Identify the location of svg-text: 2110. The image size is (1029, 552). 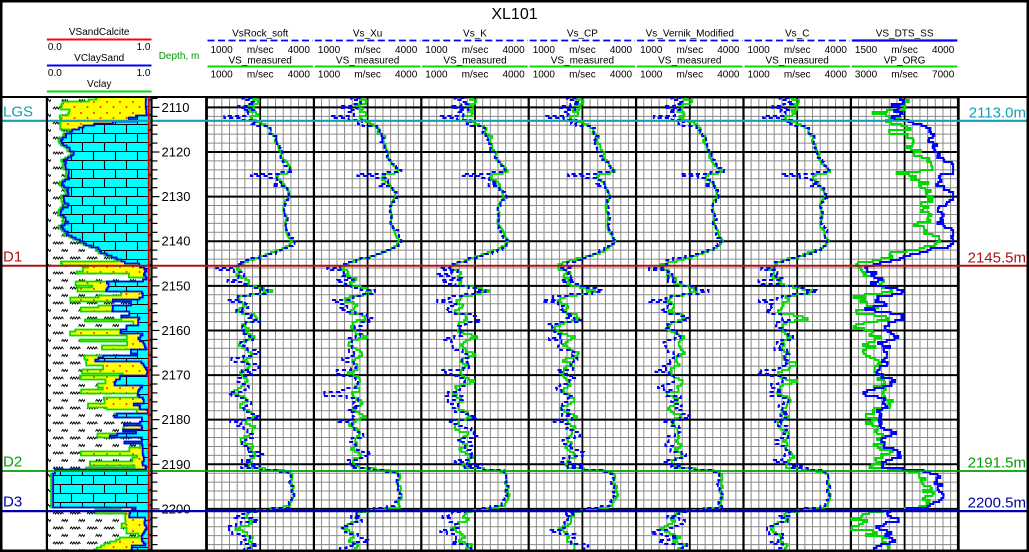
(176, 107).